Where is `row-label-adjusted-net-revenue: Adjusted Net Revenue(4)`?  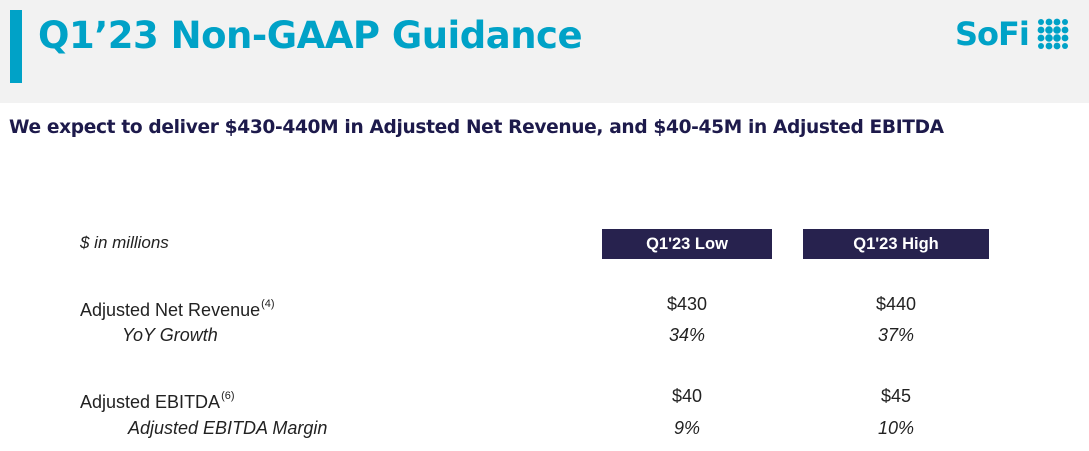
row-label-adjusted-net-revenue: Adjusted Net Revenue(4) is located at coordinates (177, 307).